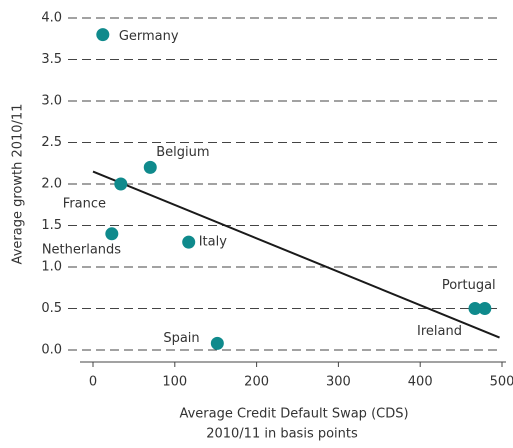 The height and width of the screenshot is (448, 513). Describe the element at coordinates (293, 414) in the screenshot. I see `x-axis-label: Average Credit Default Swap (CDS)` at that location.